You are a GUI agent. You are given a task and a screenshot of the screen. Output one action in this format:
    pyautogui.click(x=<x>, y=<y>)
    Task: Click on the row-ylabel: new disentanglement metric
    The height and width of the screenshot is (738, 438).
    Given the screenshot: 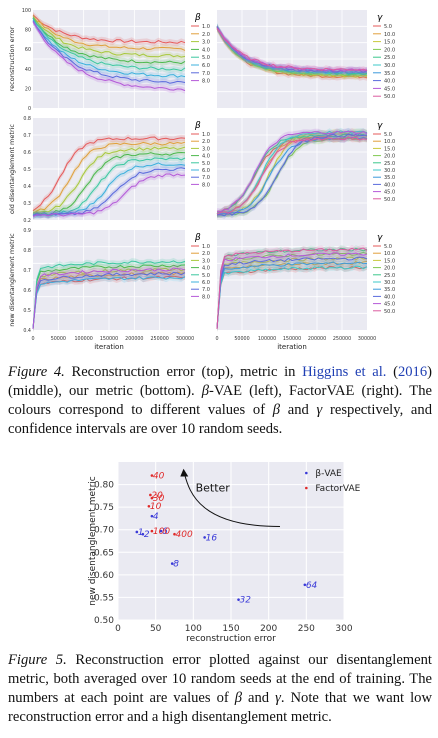 What is the action you would take?
    pyautogui.click(x=12, y=280)
    